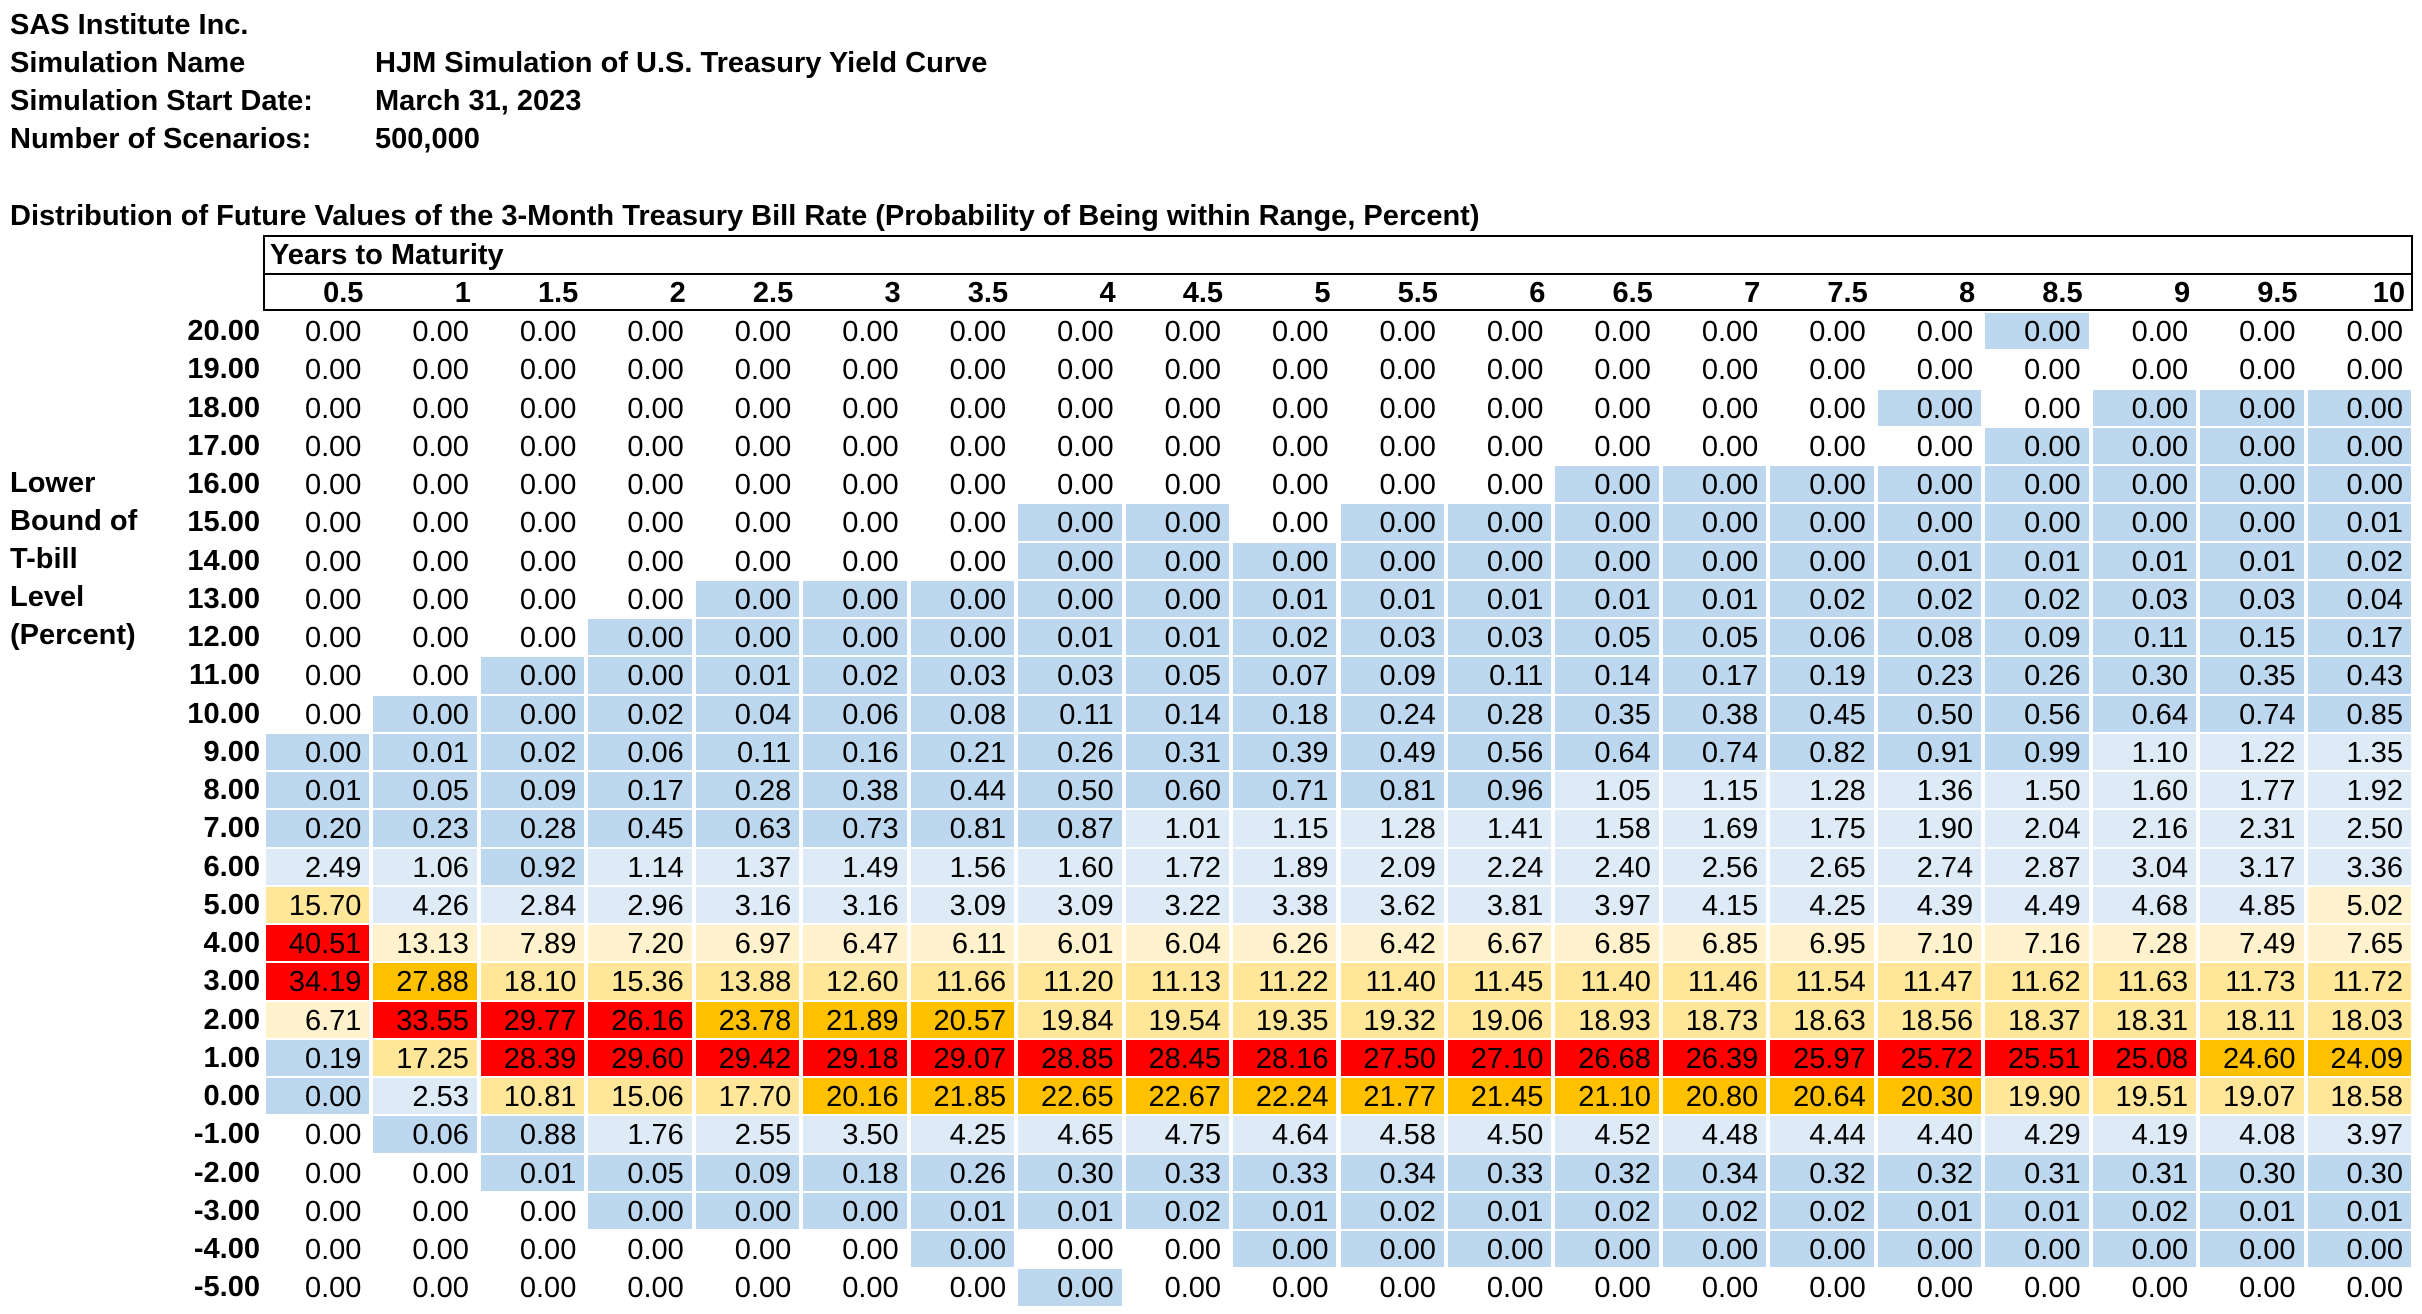  What do you see at coordinates (1338, 274) in the screenshot?
I see `header-divider` at bounding box center [1338, 274].